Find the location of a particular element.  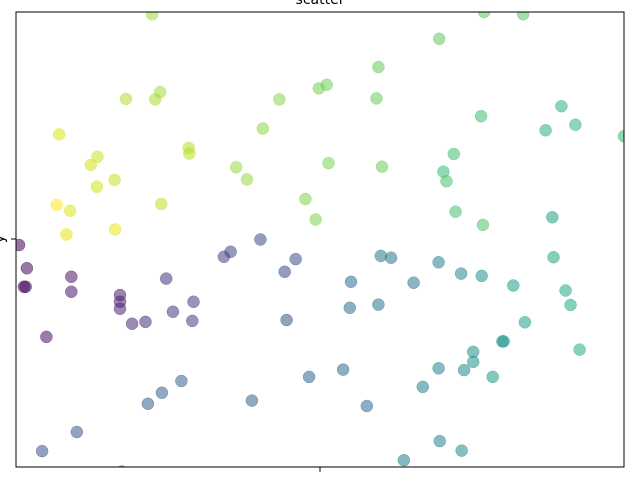

chart-title: scatter is located at coordinates (320, 4).